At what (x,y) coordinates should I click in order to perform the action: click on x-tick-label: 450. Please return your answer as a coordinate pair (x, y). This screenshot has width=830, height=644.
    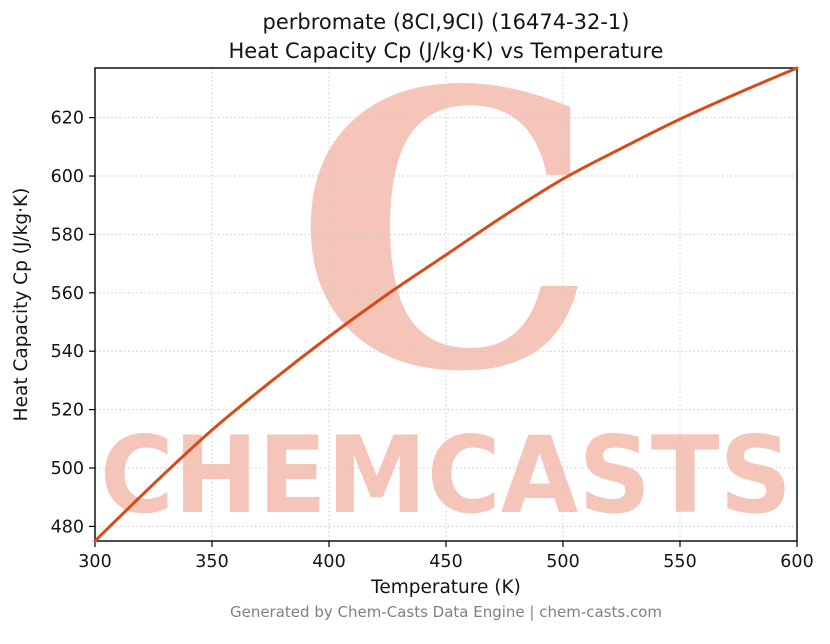
    Looking at the image, I should click on (445, 562).